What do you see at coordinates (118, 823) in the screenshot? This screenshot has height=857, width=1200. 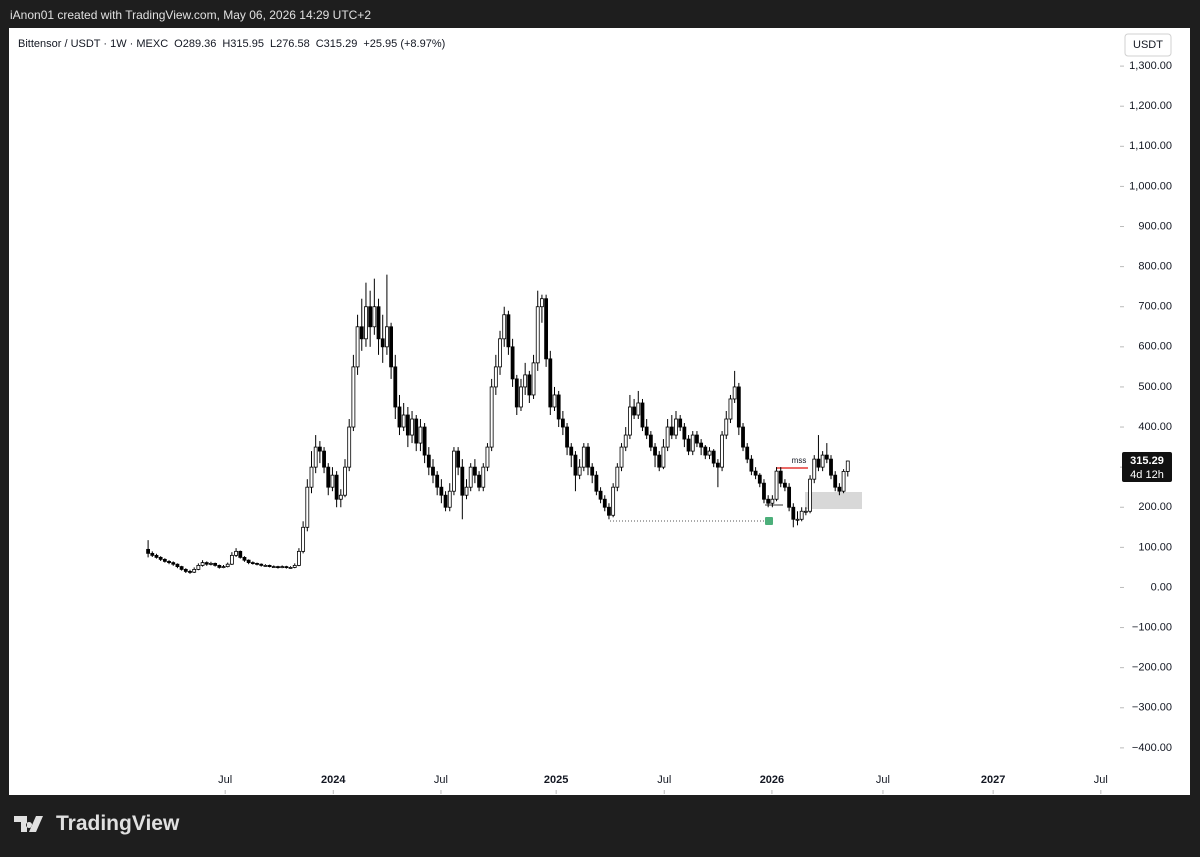 I see `brand-name: TradingView` at bounding box center [118, 823].